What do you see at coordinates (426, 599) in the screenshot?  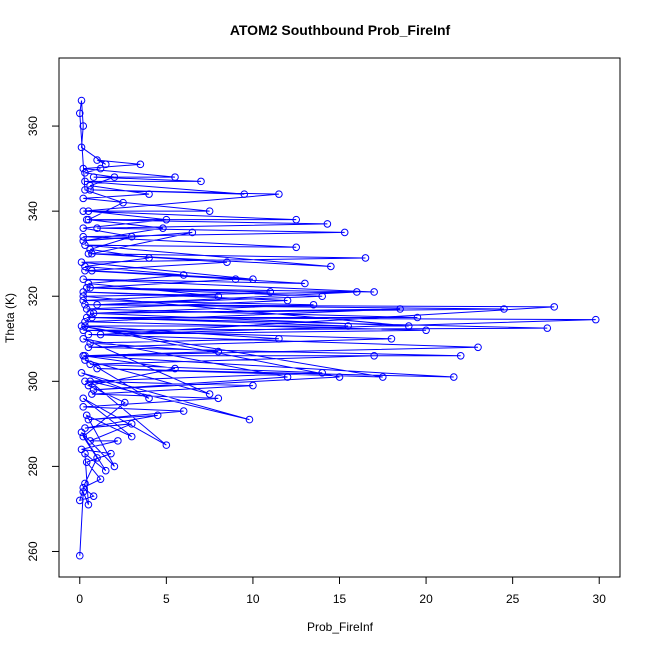 I see `x-tick-label: 20` at bounding box center [426, 599].